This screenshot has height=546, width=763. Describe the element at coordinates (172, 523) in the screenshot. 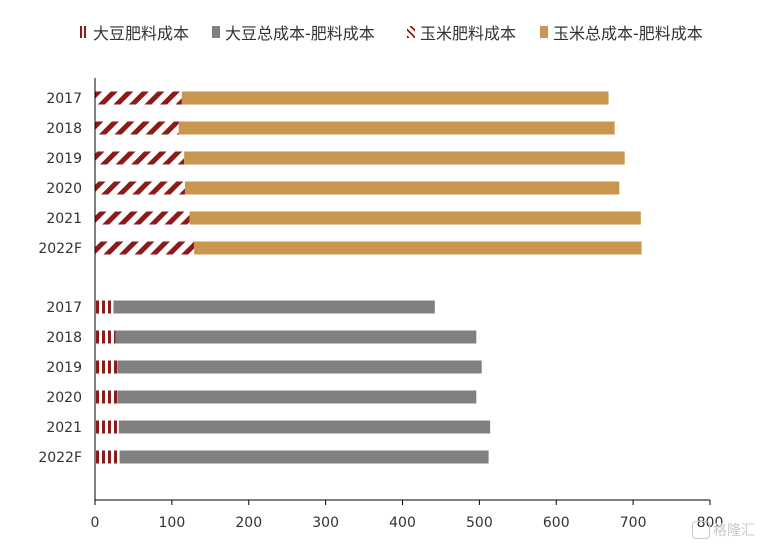

I see `x-tick-label: 100` at that location.